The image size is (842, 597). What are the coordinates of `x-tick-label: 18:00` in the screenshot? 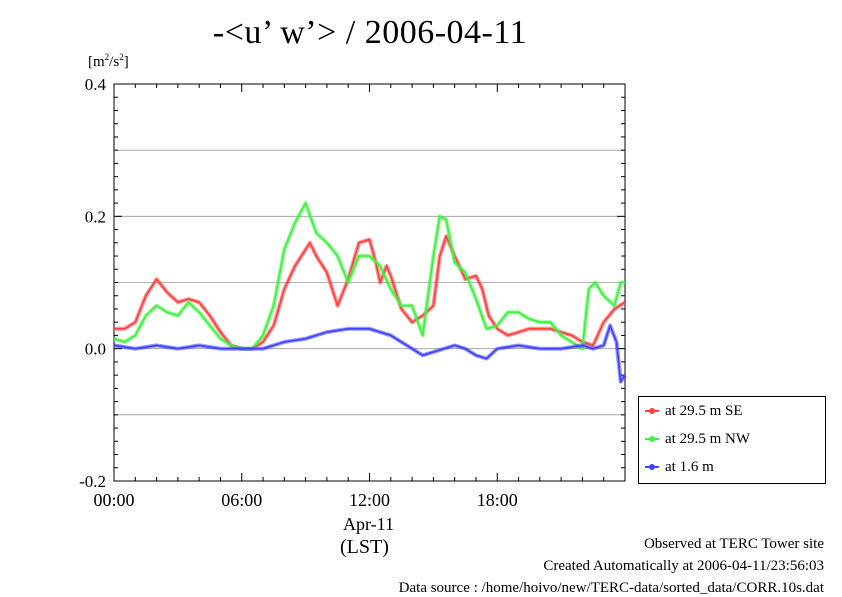 It's located at (497, 500).